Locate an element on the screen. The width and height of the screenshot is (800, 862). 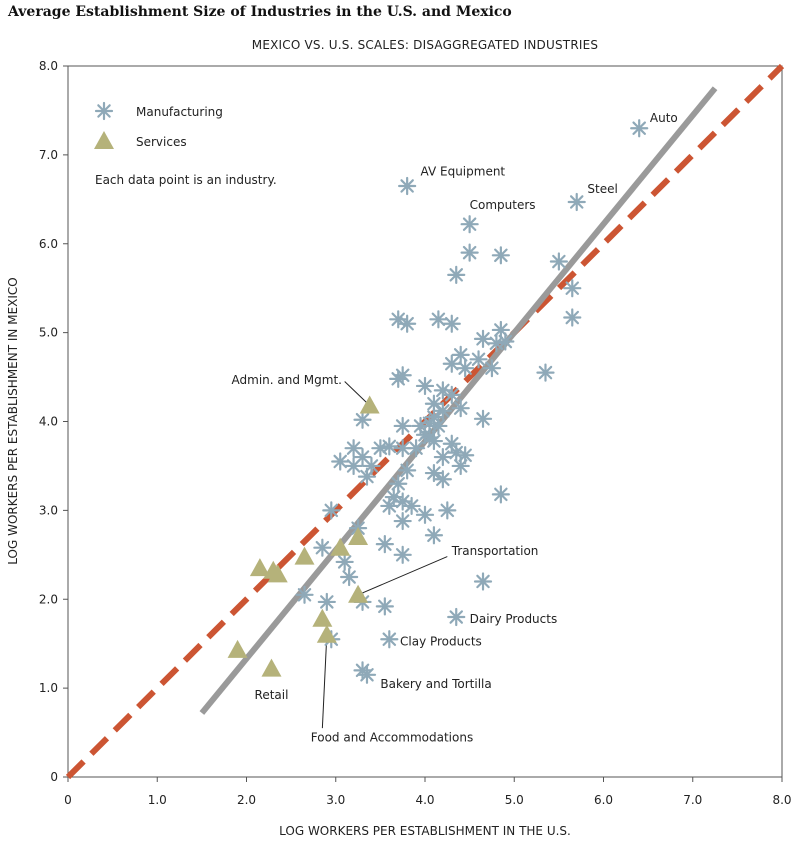
x-tick-label: 6.0 is located at coordinates (603, 800).